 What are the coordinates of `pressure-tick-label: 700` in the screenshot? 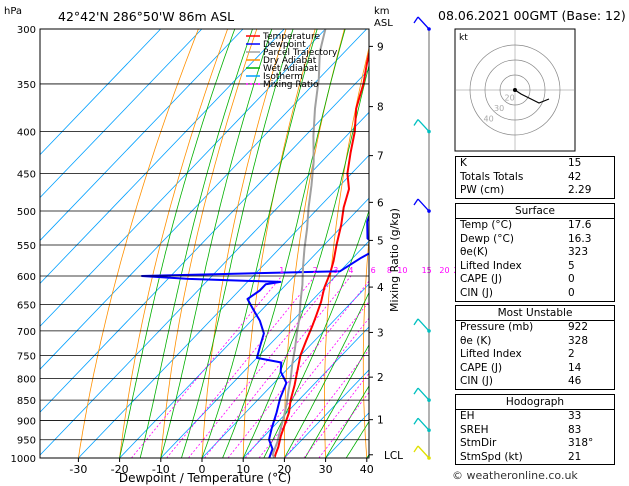 It's located at (26, 332).